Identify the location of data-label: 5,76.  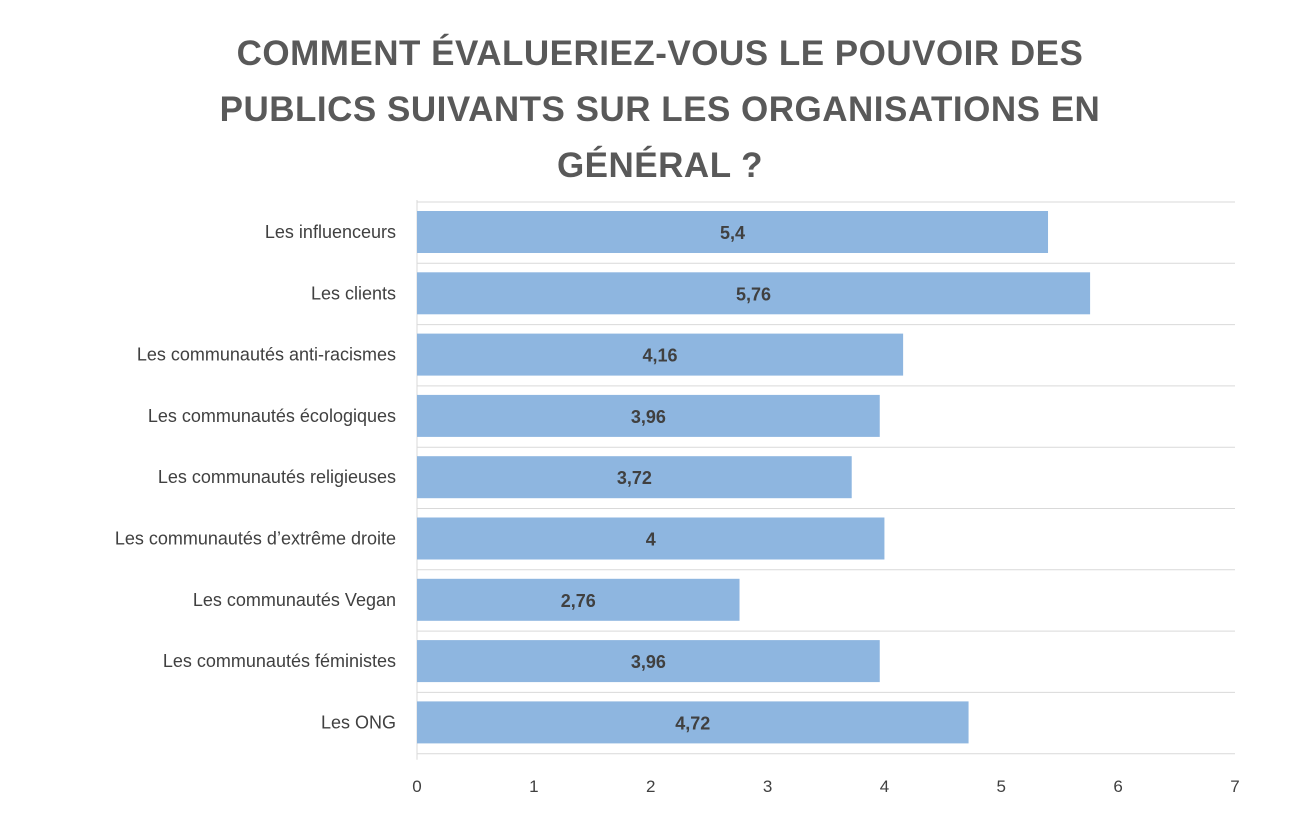
(753, 294).